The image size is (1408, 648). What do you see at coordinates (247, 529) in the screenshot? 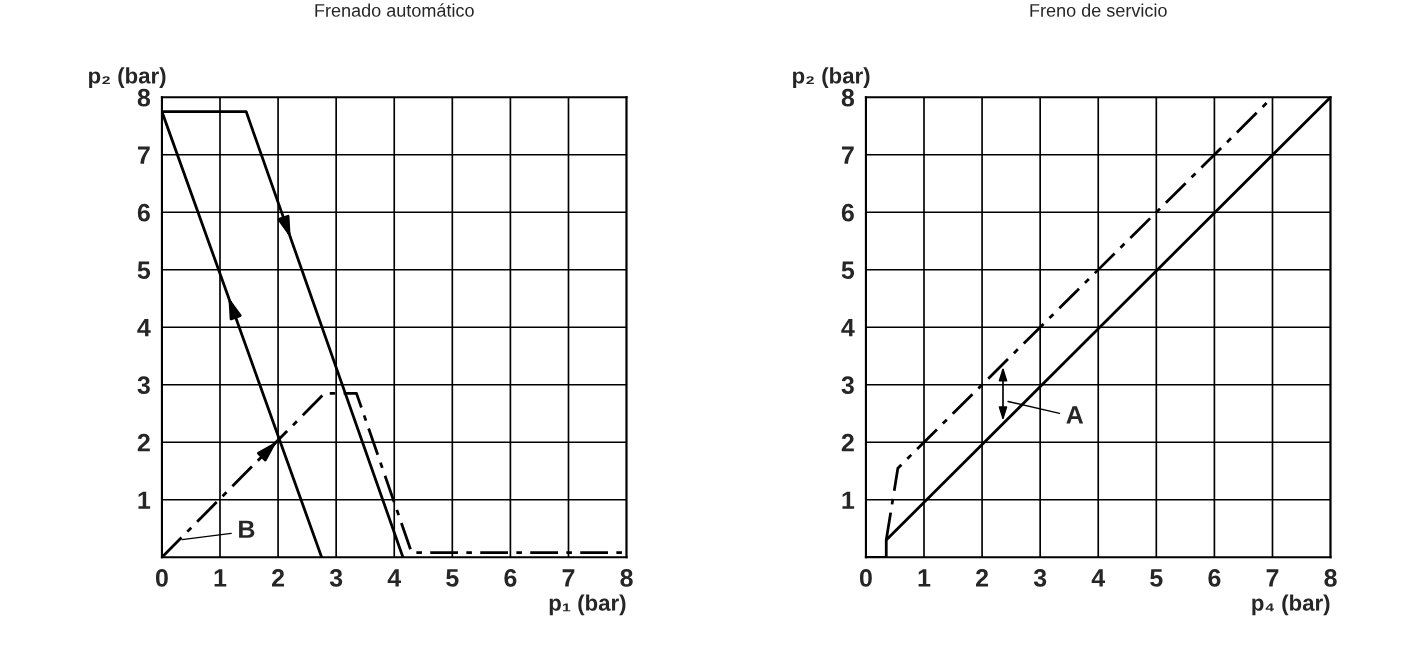
I see `annotation: B` at bounding box center [247, 529].